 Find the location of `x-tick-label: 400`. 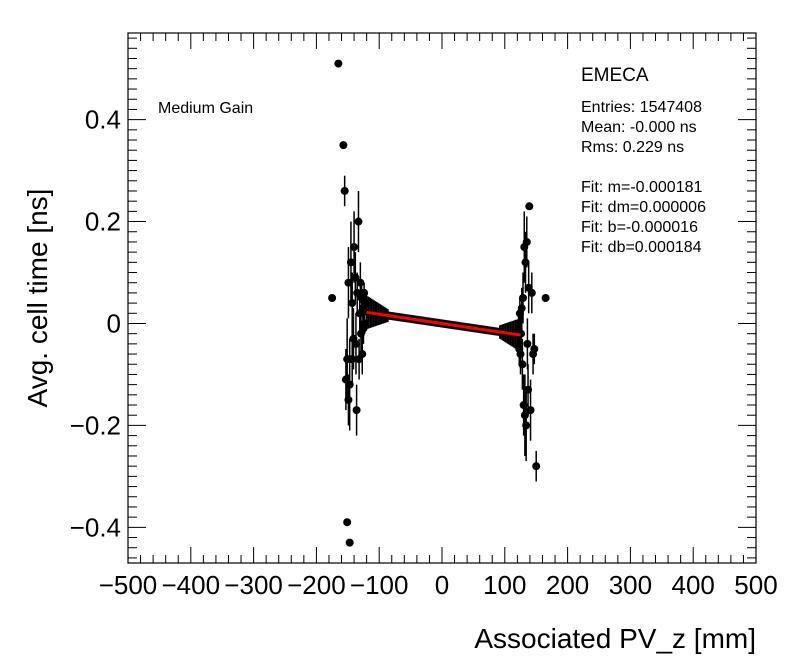

x-tick-label: 400 is located at coordinates (693, 585).